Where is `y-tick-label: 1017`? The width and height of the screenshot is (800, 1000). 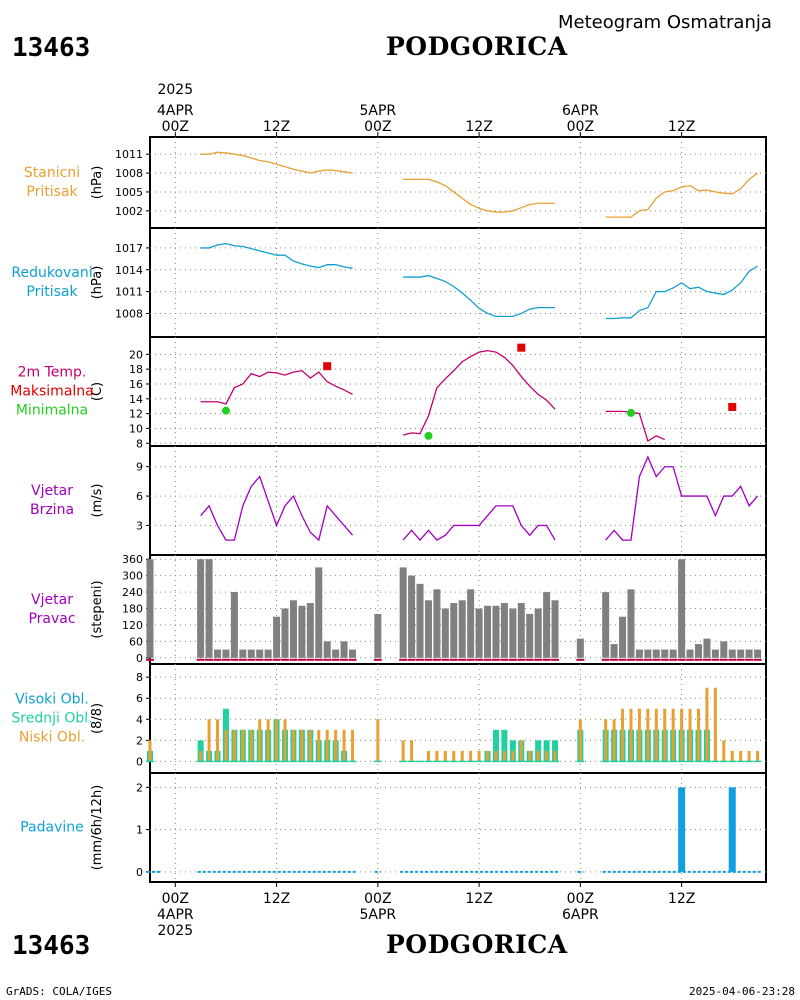
y-tick-label: 1017 is located at coordinates (129, 248).